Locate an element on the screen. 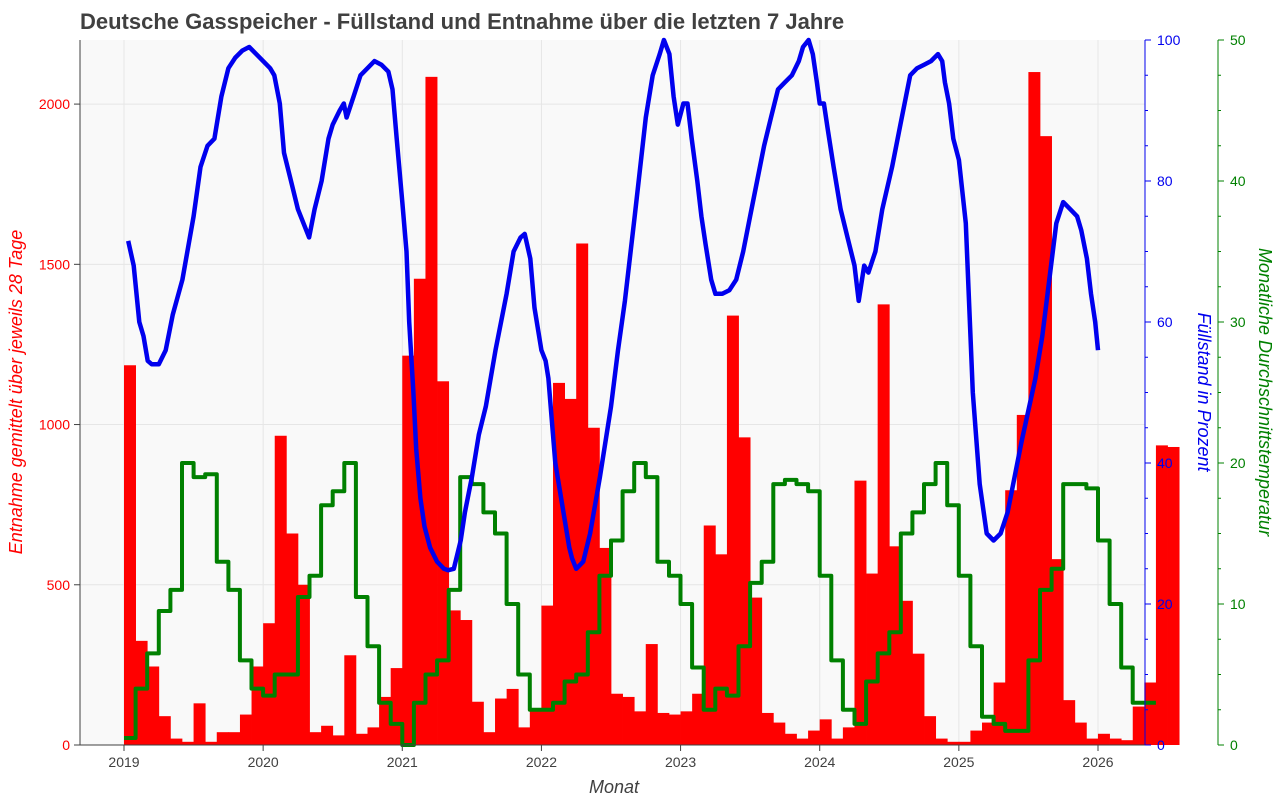 This screenshot has height=805, width=1280. y-right2-tick-label: 20 is located at coordinates (1238, 463).